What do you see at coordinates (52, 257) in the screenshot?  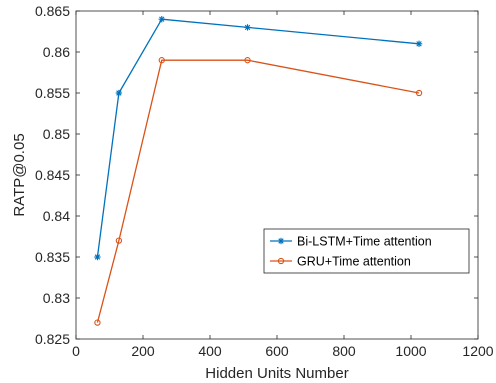 I see `y-tick-label: 0.835` at bounding box center [52, 257].